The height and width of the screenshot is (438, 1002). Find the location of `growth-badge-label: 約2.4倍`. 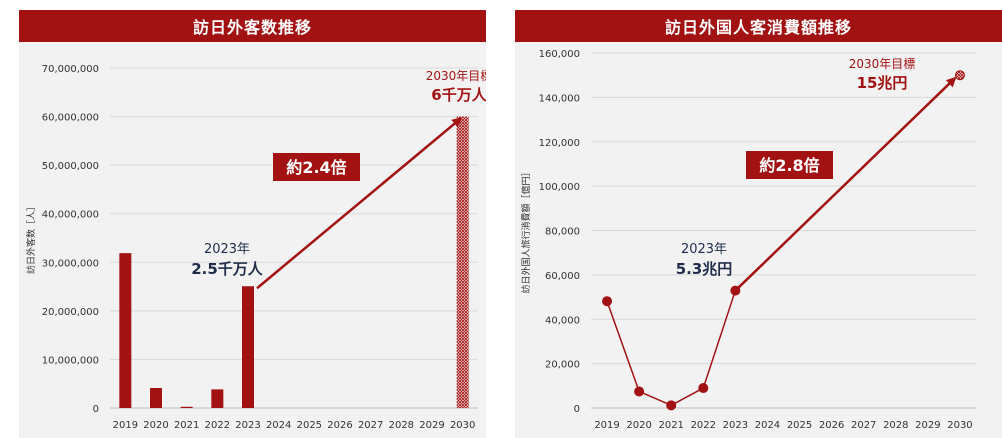

growth-badge-label: 約2.4倍 is located at coordinates (316, 167).